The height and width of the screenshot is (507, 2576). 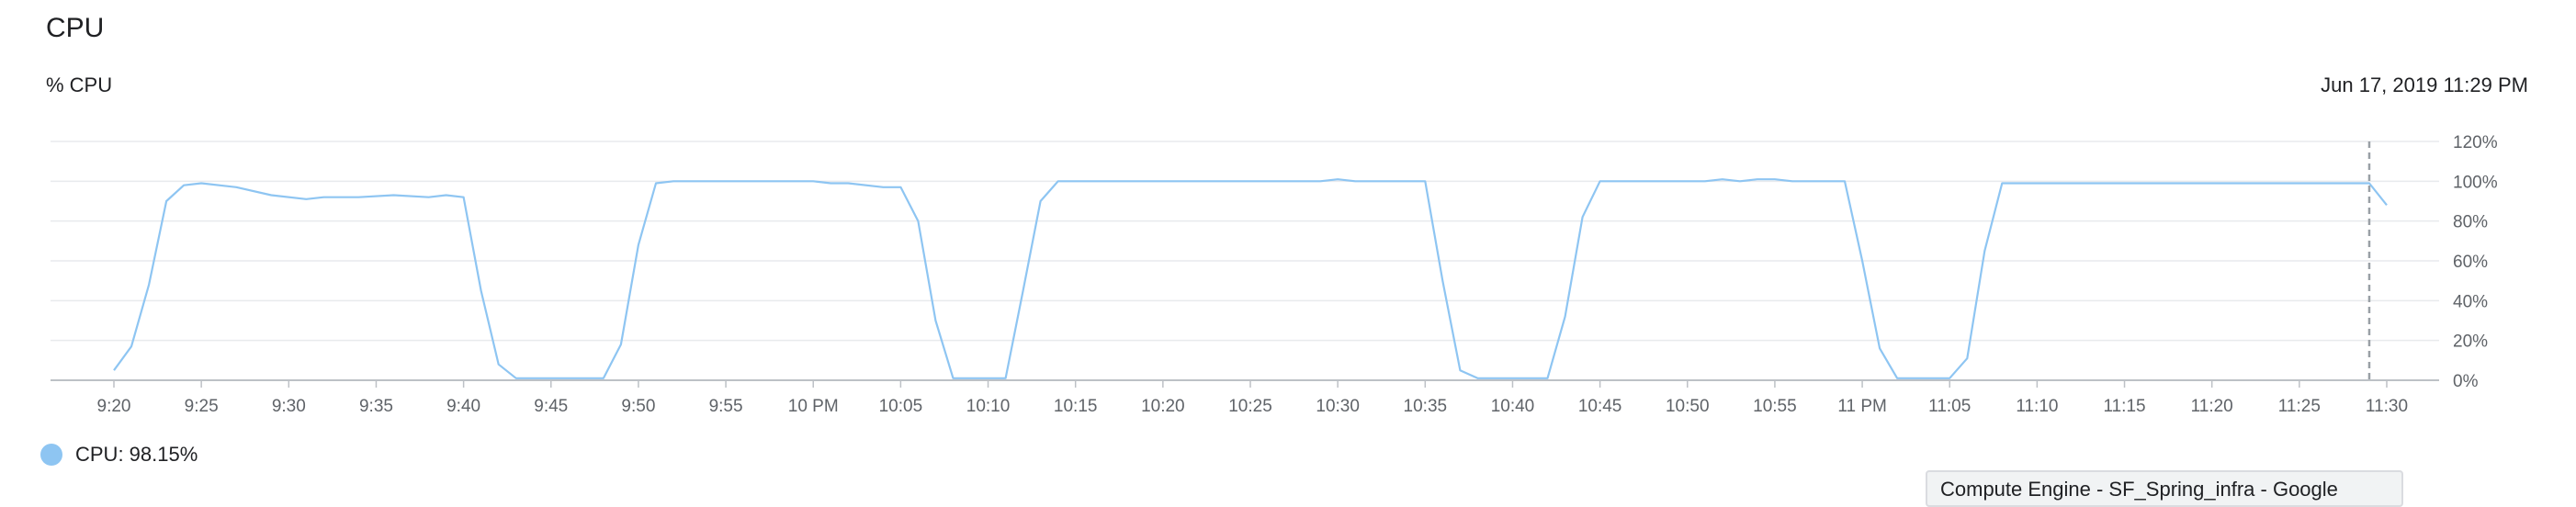 What do you see at coordinates (1426, 406) in the screenshot?
I see `x-tick-label: 10:35` at bounding box center [1426, 406].